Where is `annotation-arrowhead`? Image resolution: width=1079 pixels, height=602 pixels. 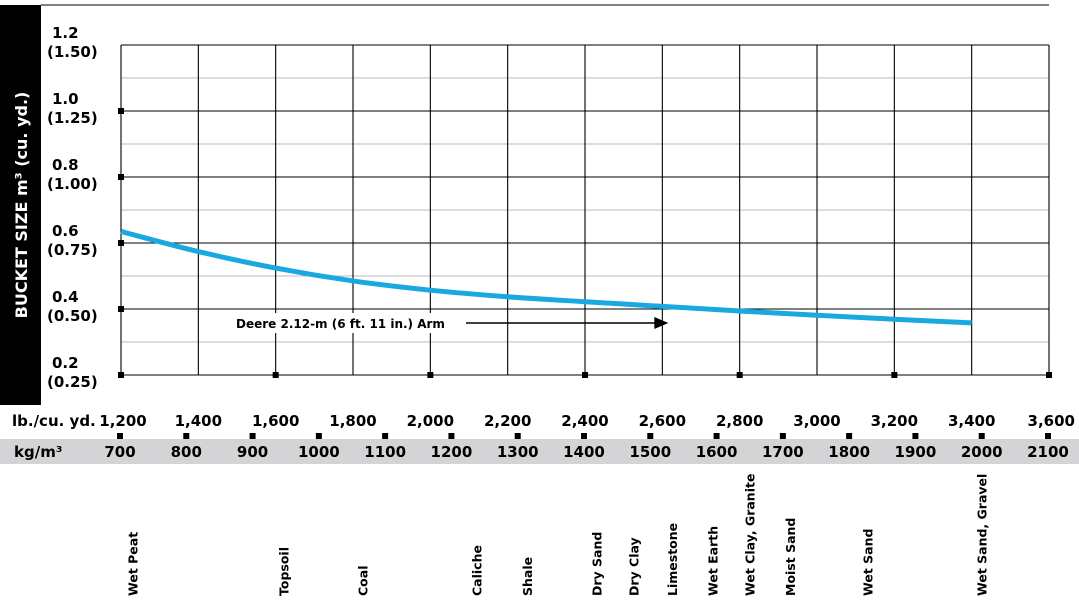
annotation-arrowhead is located at coordinates (661, 323).